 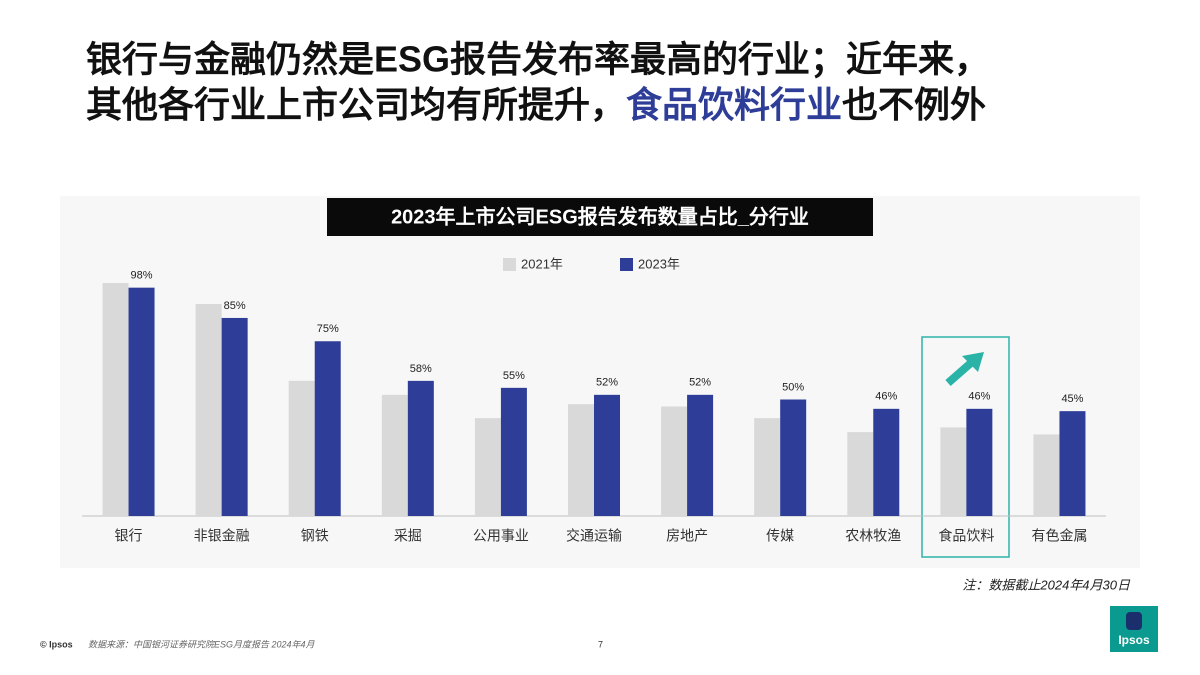 What do you see at coordinates (687, 536) in the screenshot?
I see `x-tick-label: 房地产` at bounding box center [687, 536].